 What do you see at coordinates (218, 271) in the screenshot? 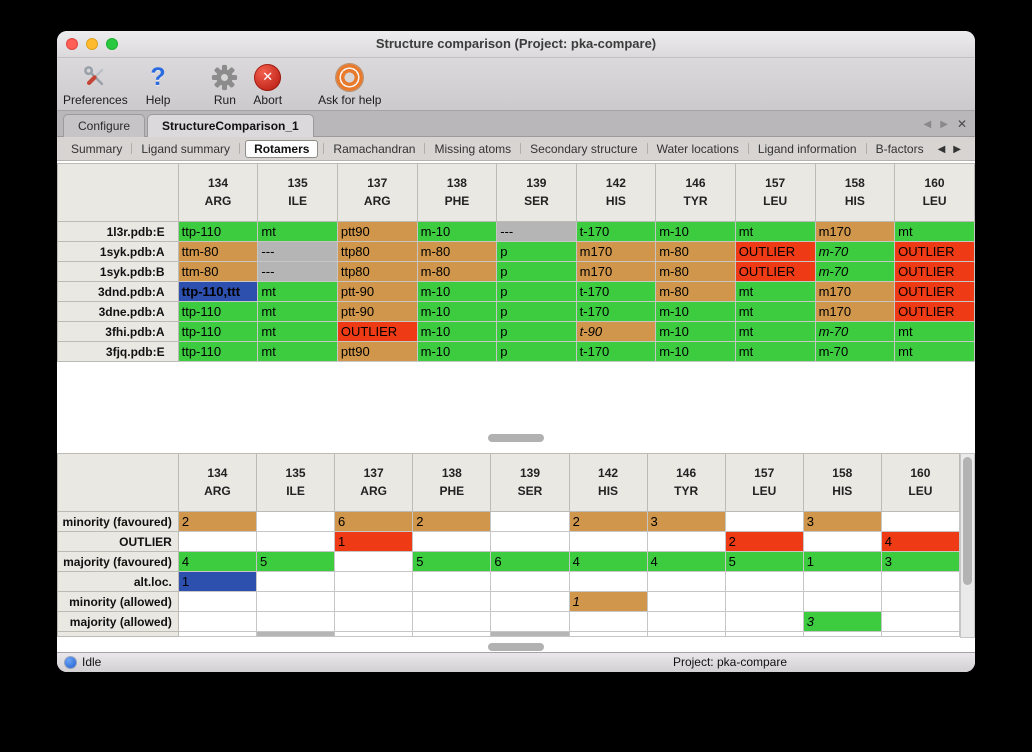
I see `data-cell: ttm-80` at bounding box center [218, 271].